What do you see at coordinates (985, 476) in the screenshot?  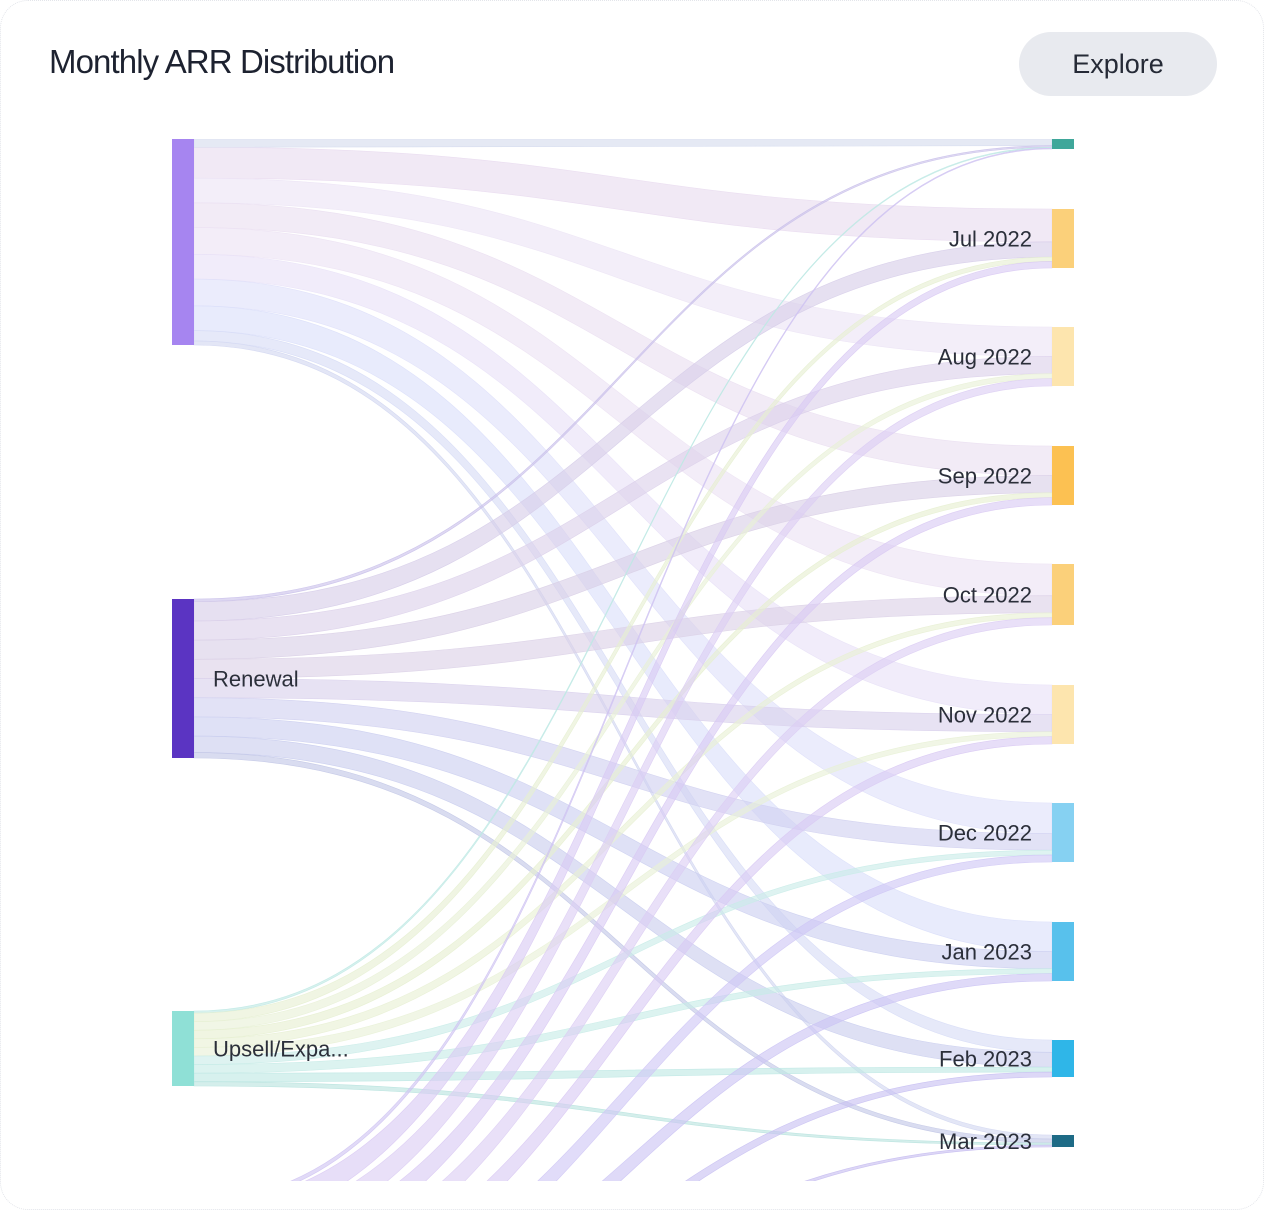 I see `sankey-target-label-sep22: Sep 2022` at bounding box center [985, 476].